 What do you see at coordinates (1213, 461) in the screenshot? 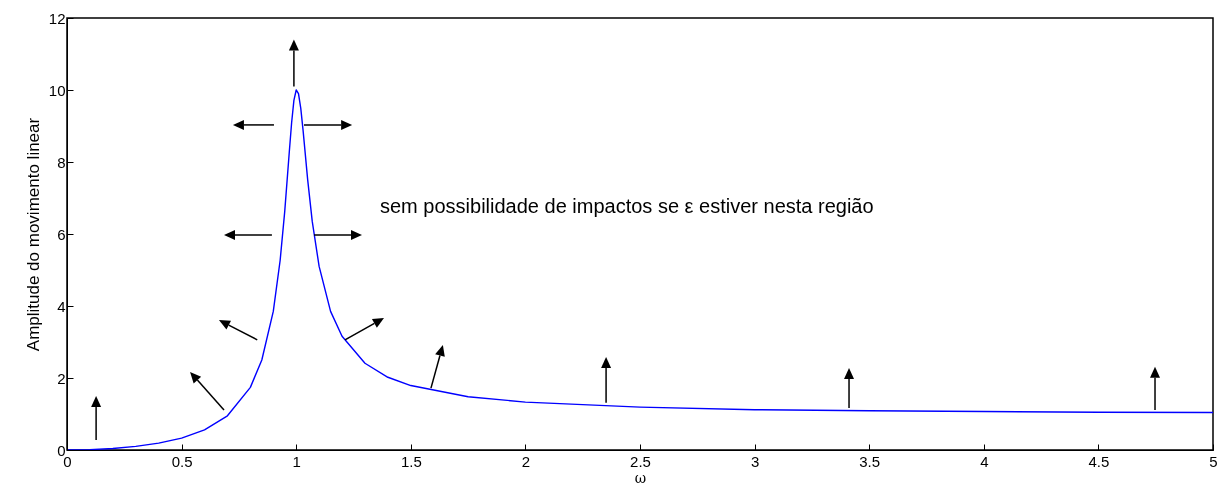
I see `x-tick-label: 5` at bounding box center [1213, 461].